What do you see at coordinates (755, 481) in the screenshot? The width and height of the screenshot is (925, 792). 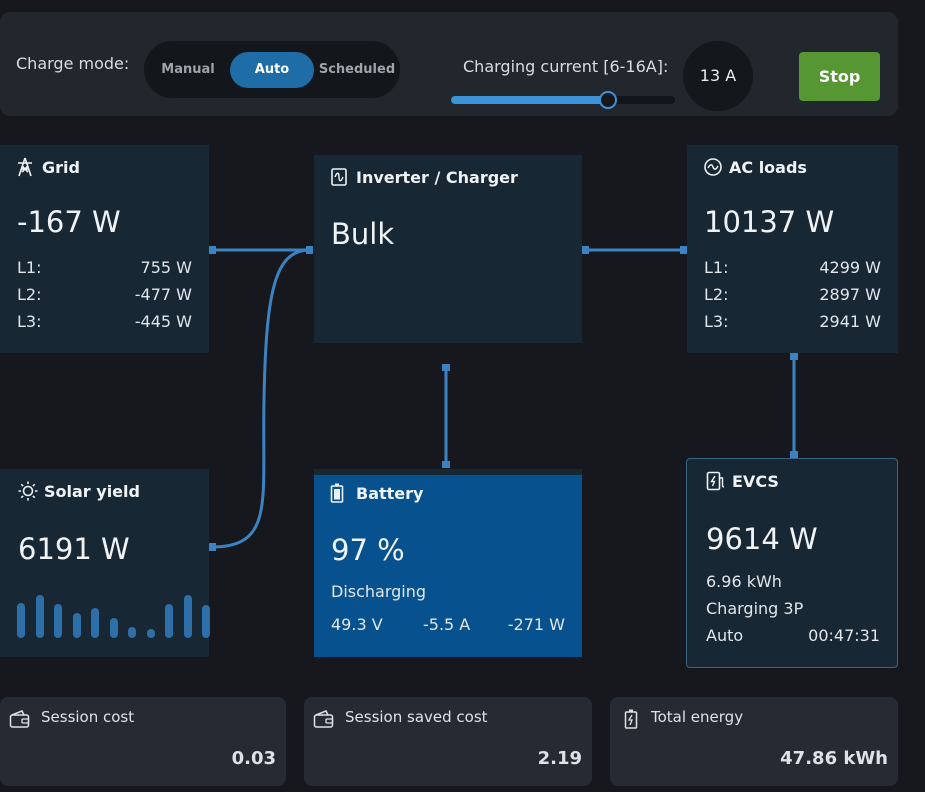 I see `evcs-title: EVCS` at bounding box center [755, 481].